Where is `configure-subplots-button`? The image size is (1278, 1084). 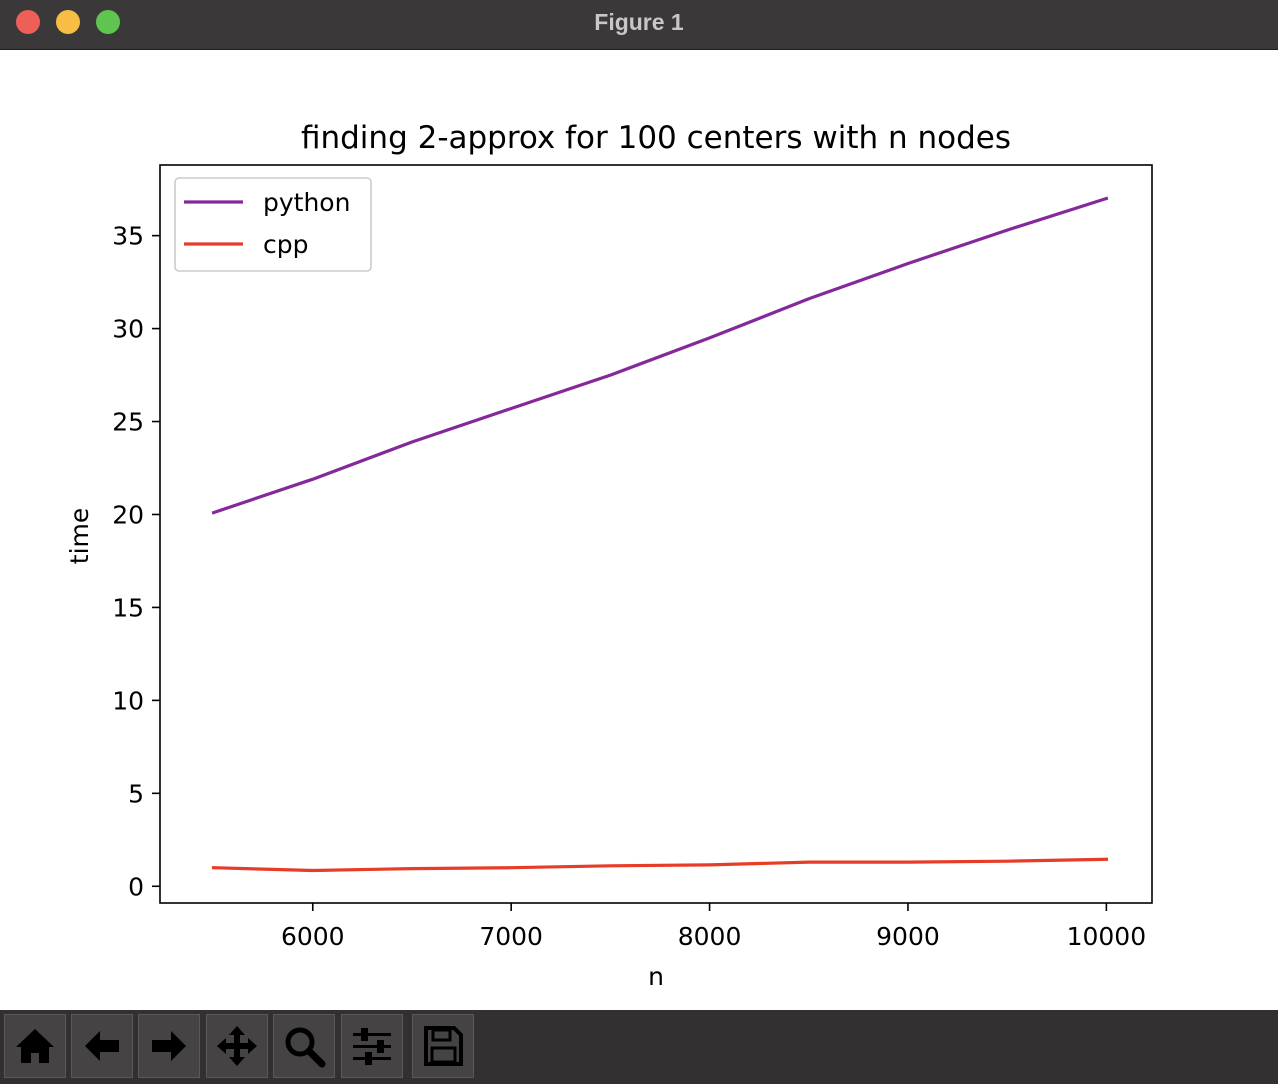 configure-subplots-button is located at coordinates (372, 1046).